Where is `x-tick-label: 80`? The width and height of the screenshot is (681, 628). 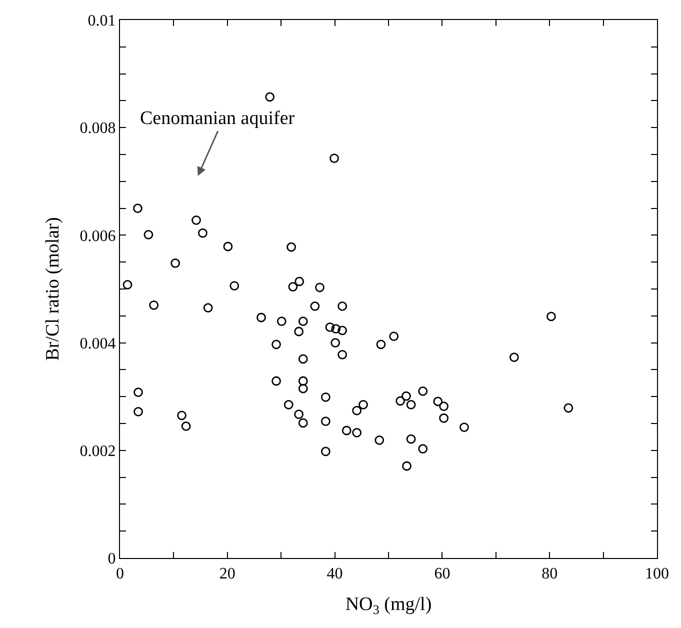 x-tick-label: 80 is located at coordinates (550, 573).